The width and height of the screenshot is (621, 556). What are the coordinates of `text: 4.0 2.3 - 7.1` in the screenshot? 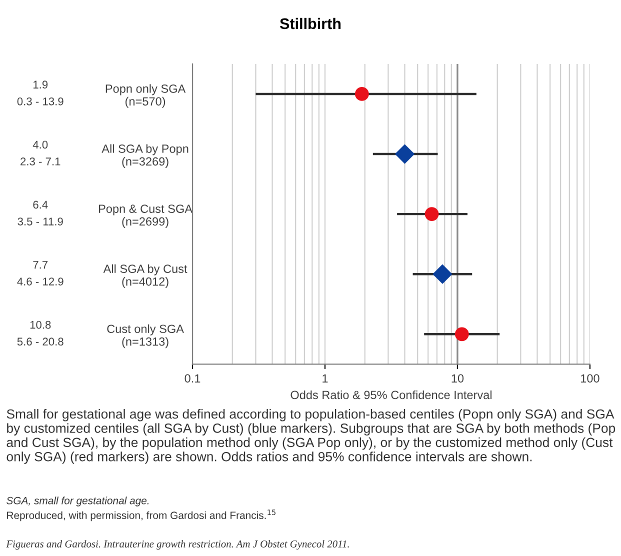 It's located at (40, 153).